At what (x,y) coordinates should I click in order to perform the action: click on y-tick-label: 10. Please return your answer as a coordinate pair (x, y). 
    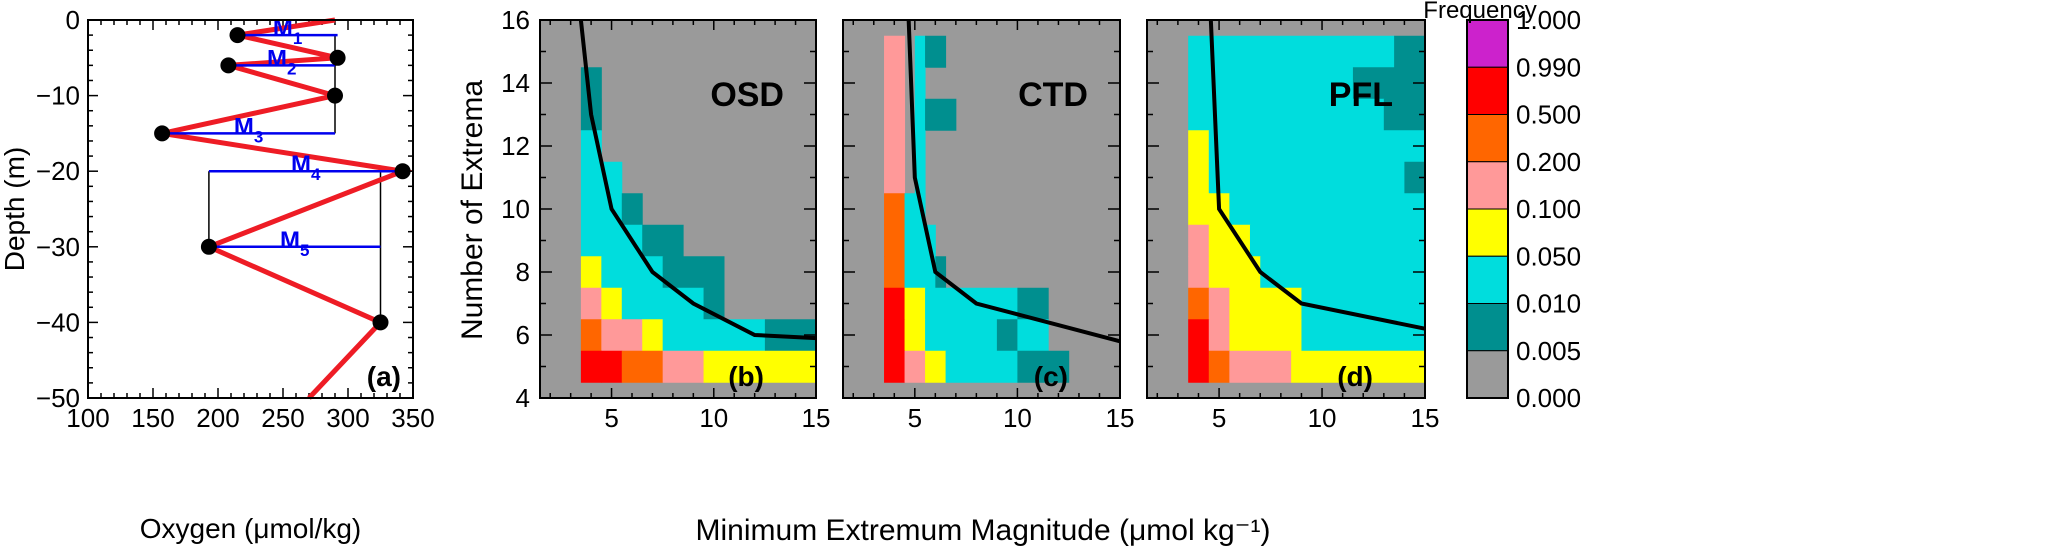
    Looking at the image, I should click on (515, 209).